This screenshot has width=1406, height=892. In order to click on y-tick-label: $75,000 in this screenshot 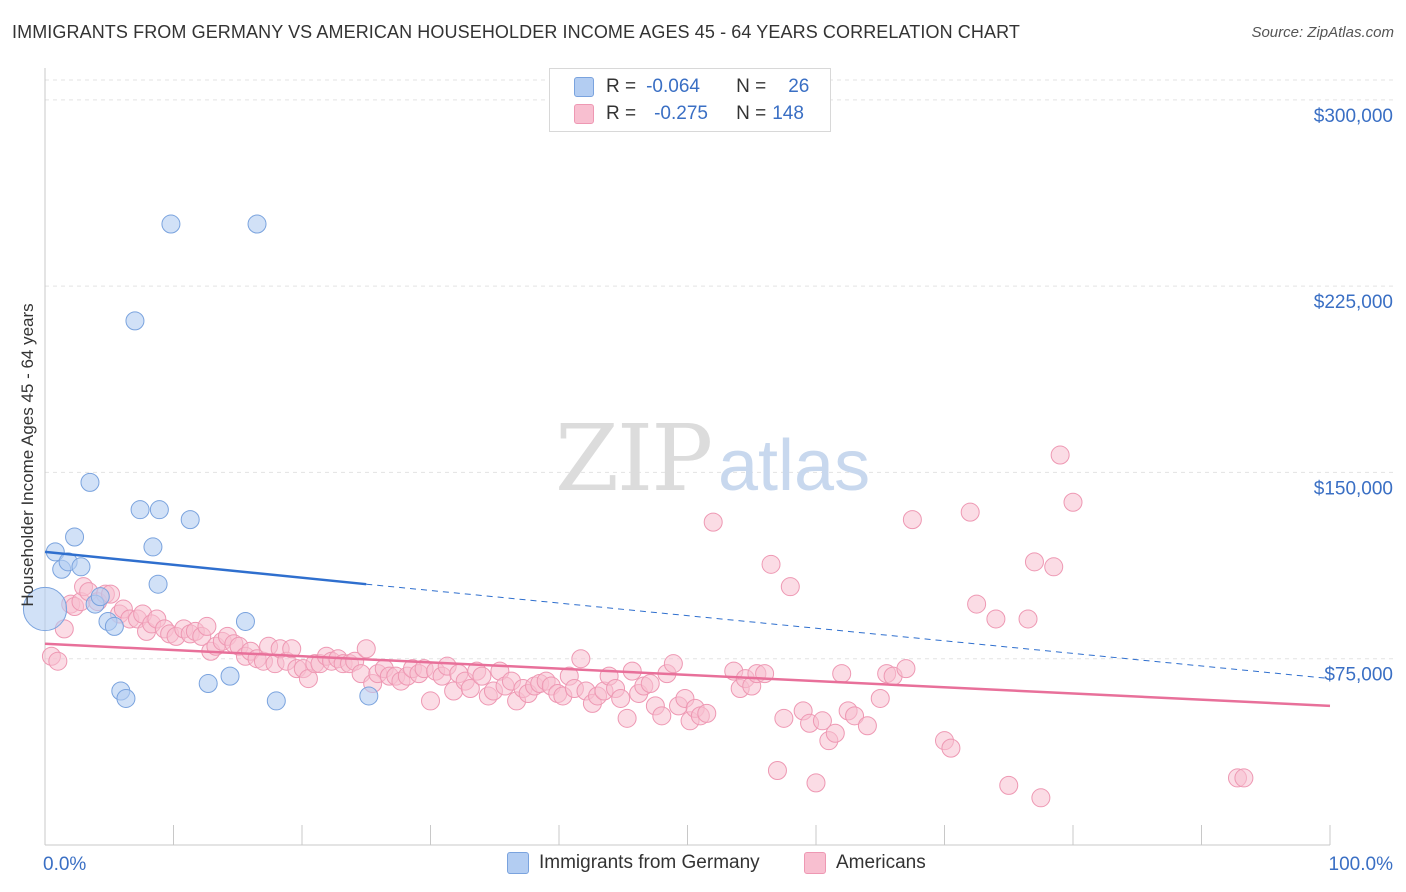, I will do `click(1358, 675)`.